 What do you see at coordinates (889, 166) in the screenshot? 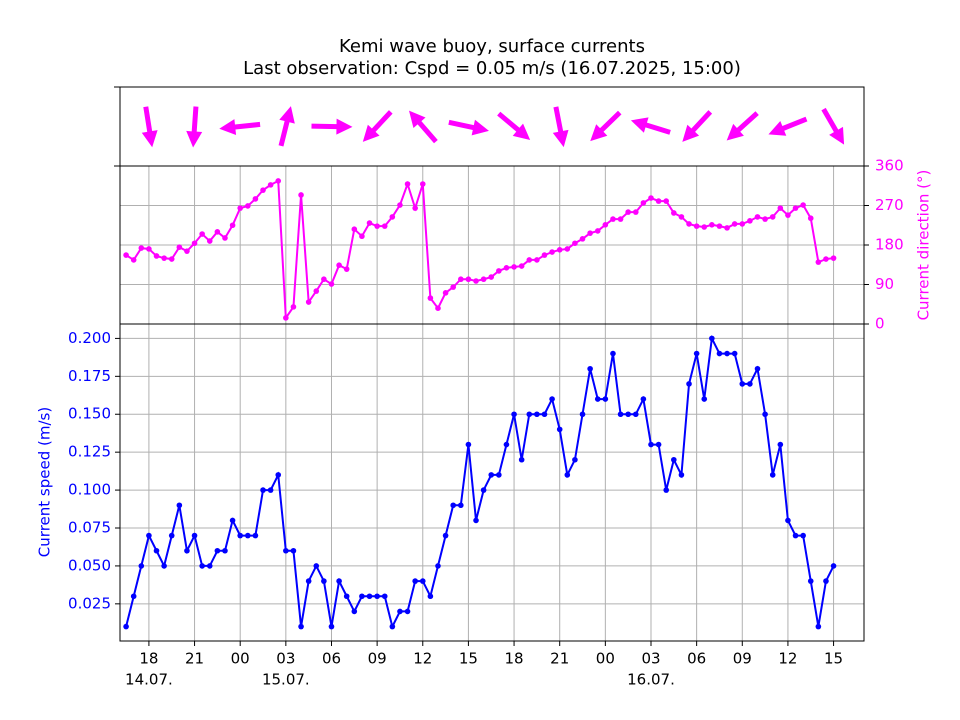
I see `y2-tick-label: 360` at bounding box center [889, 166].